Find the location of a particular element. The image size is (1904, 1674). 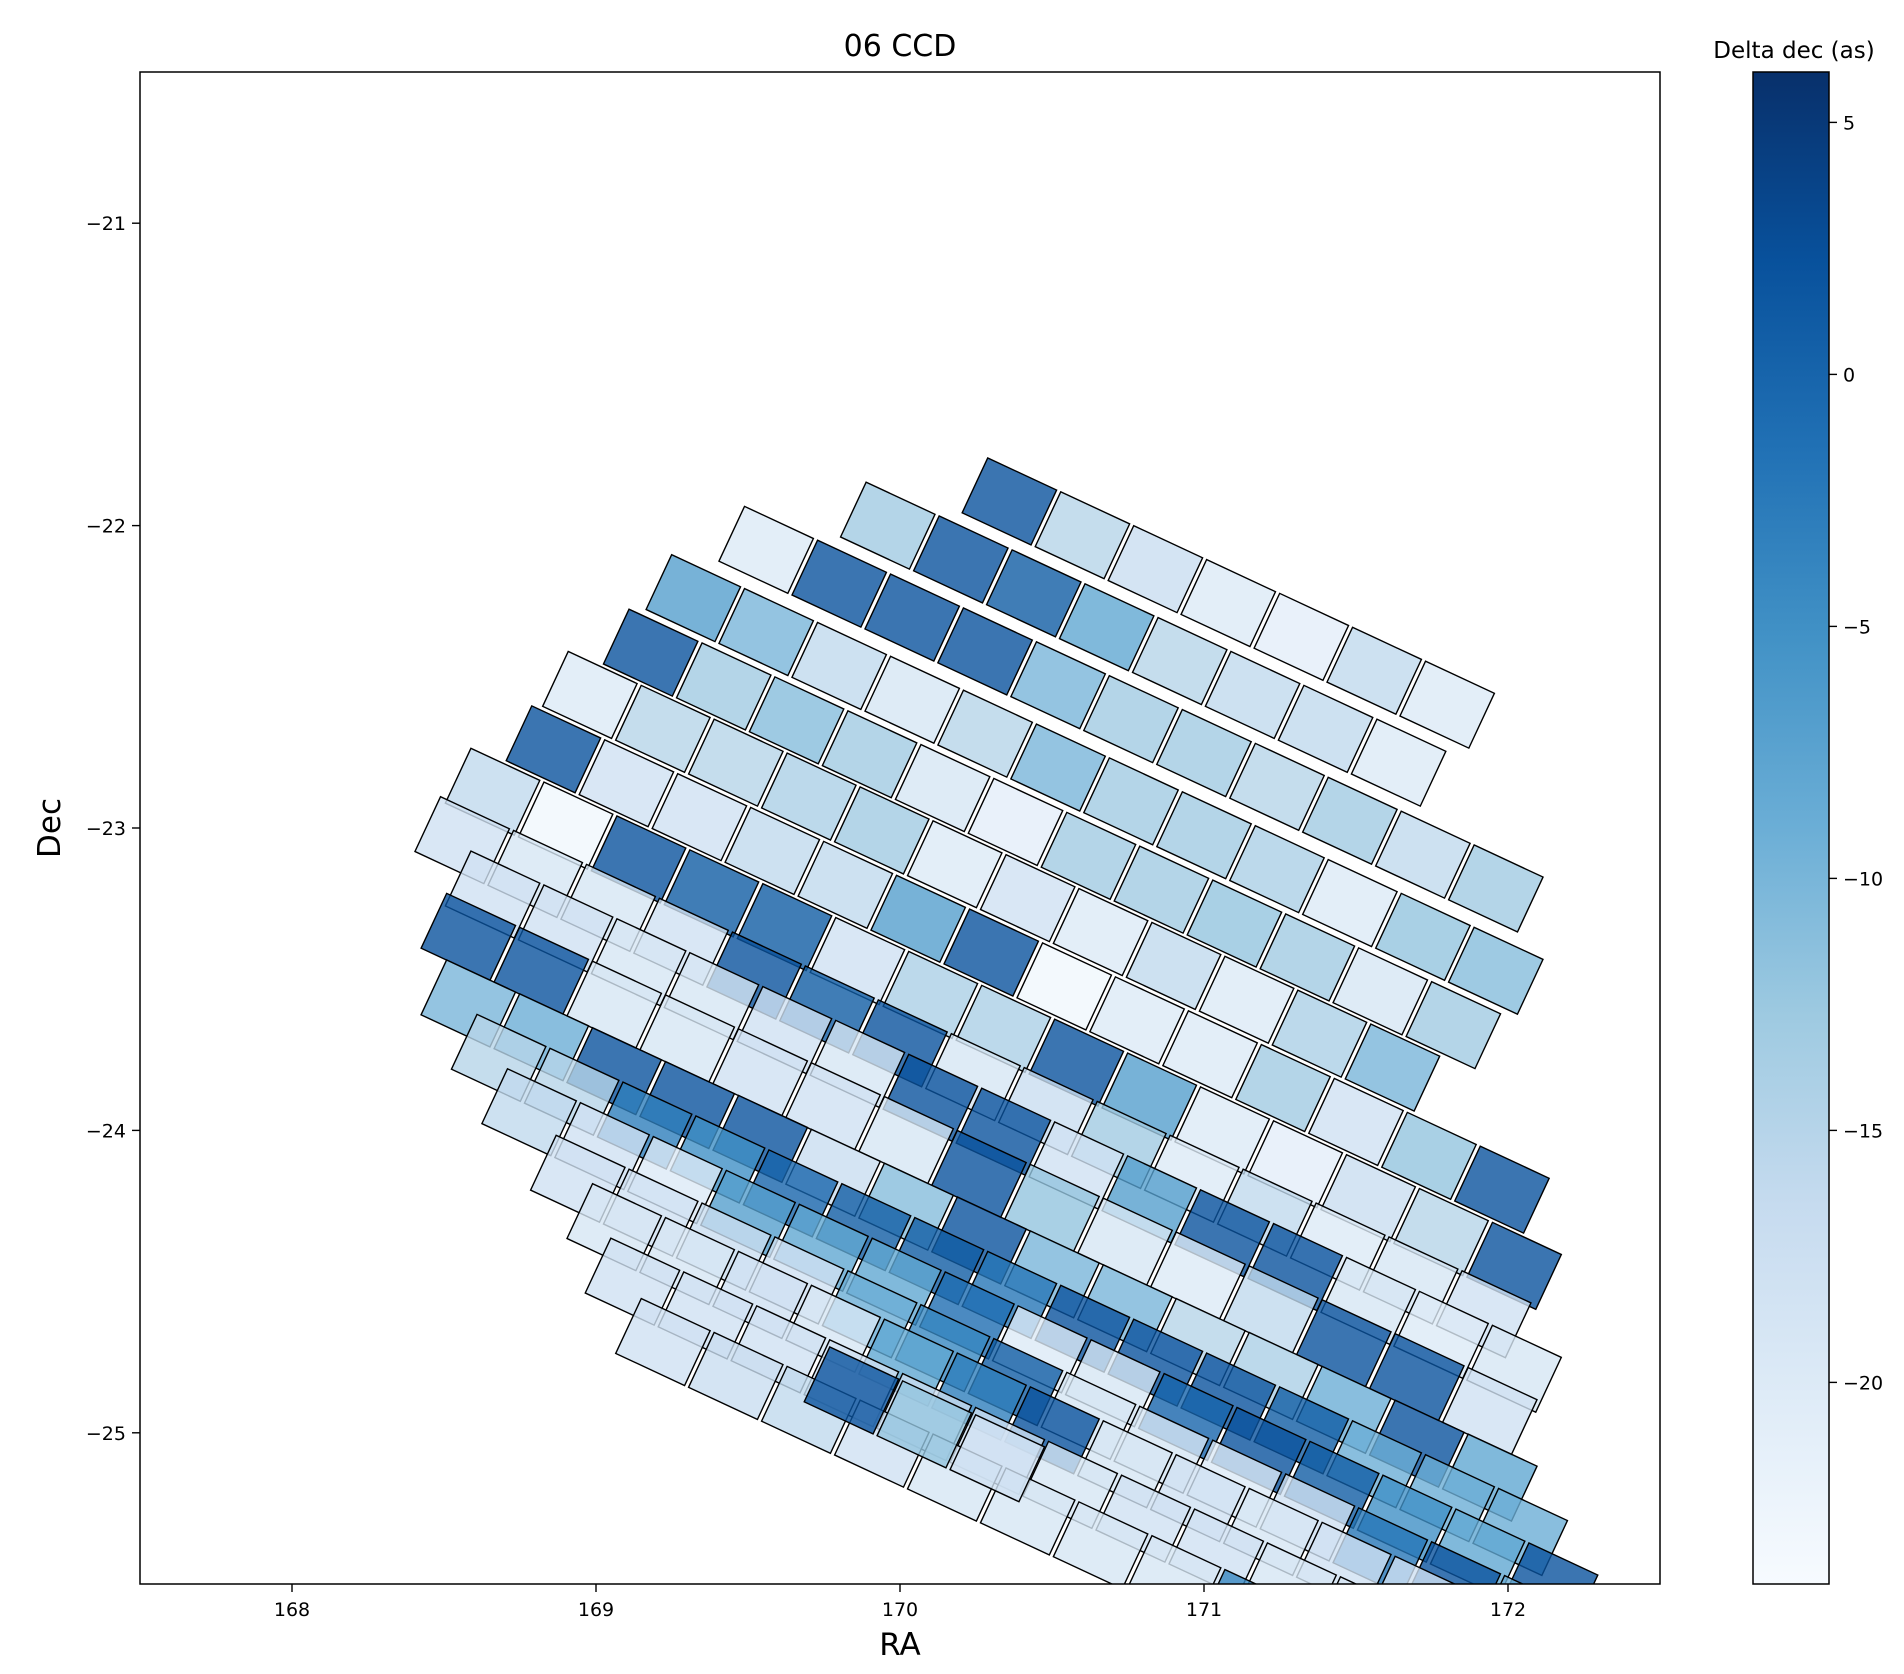

chart-title: 06 CCD is located at coordinates (900, 46).